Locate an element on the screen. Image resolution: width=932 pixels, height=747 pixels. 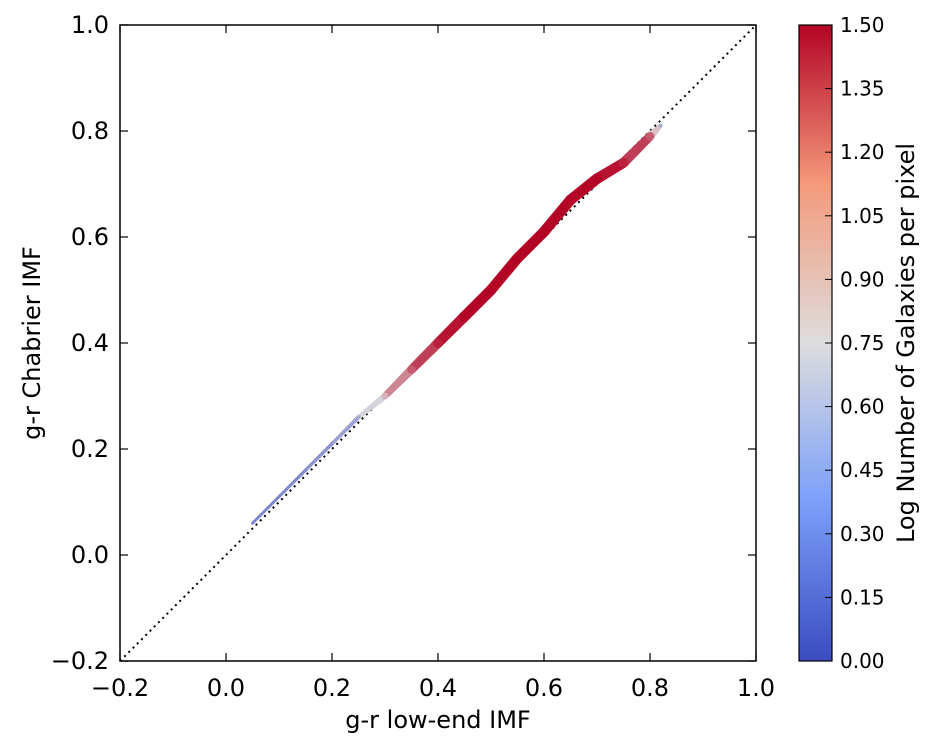
y-tick-label: −0.2 is located at coordinates (80, 661).